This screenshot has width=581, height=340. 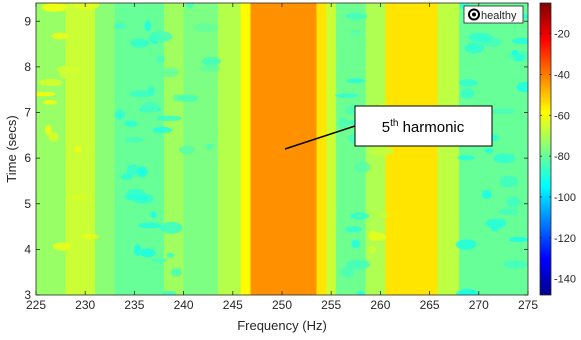 What do you see at coordinates (36, 305) in the screenshot?
I see `x-tick-label: 225` at bounding box center [36, 305].